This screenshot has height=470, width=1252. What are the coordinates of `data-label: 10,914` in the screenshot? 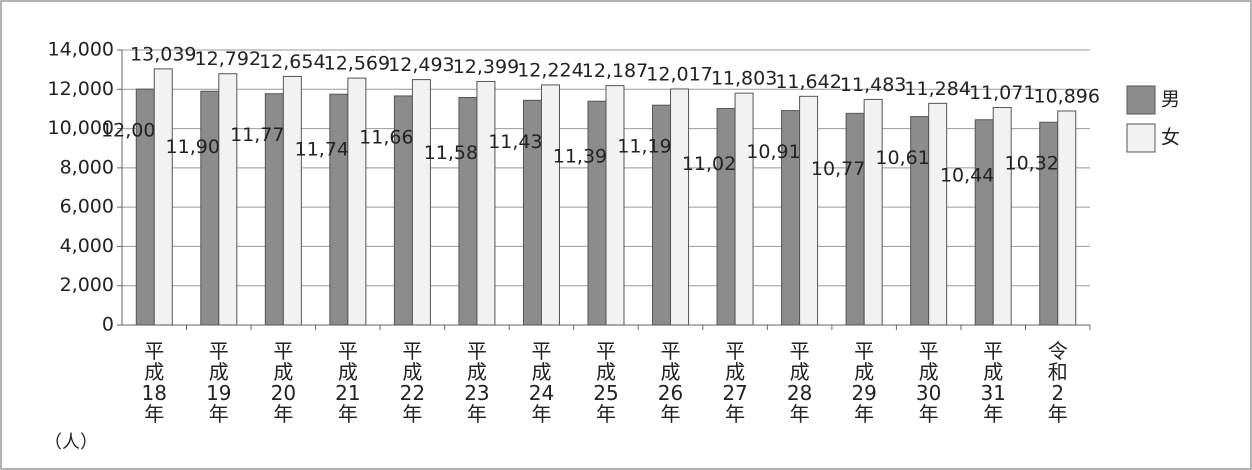 It's located at (779, 152).